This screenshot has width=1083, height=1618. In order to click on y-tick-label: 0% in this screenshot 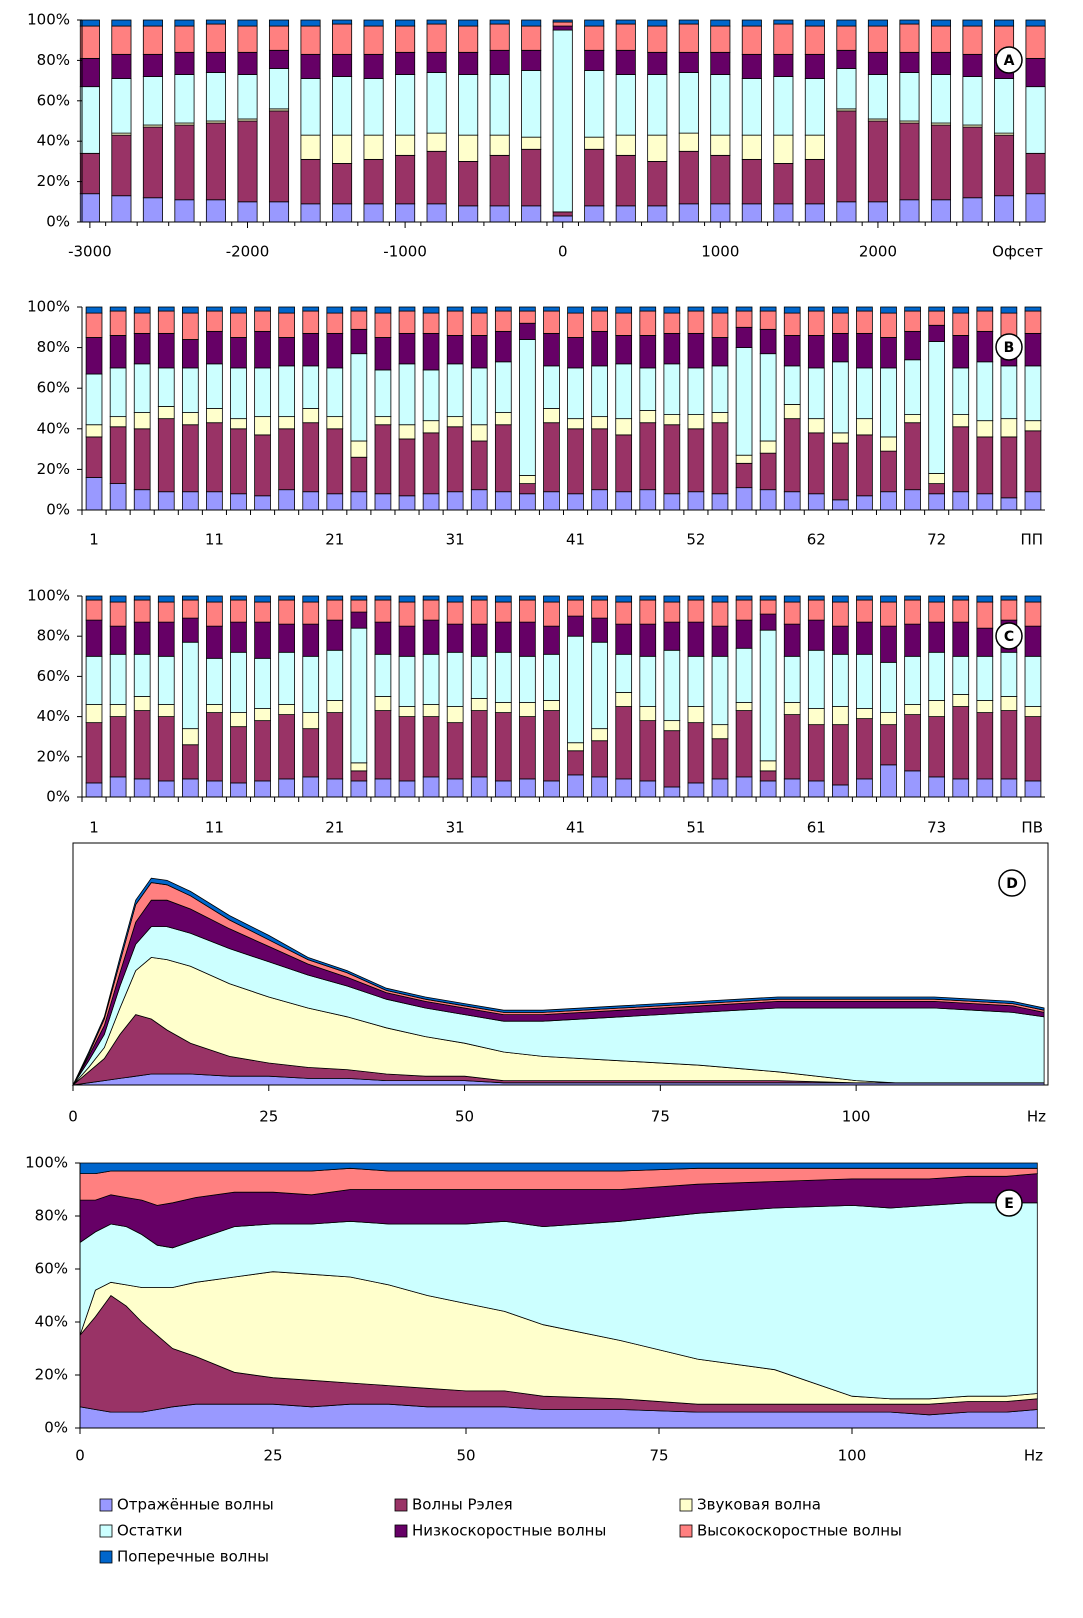, I will do `click(56, 1428)`.